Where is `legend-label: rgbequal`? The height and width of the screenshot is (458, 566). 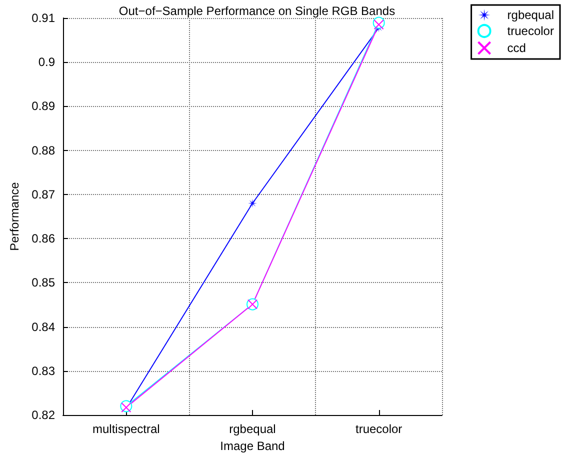 legend-label: rgbequal is located at coordinates (530, 15).